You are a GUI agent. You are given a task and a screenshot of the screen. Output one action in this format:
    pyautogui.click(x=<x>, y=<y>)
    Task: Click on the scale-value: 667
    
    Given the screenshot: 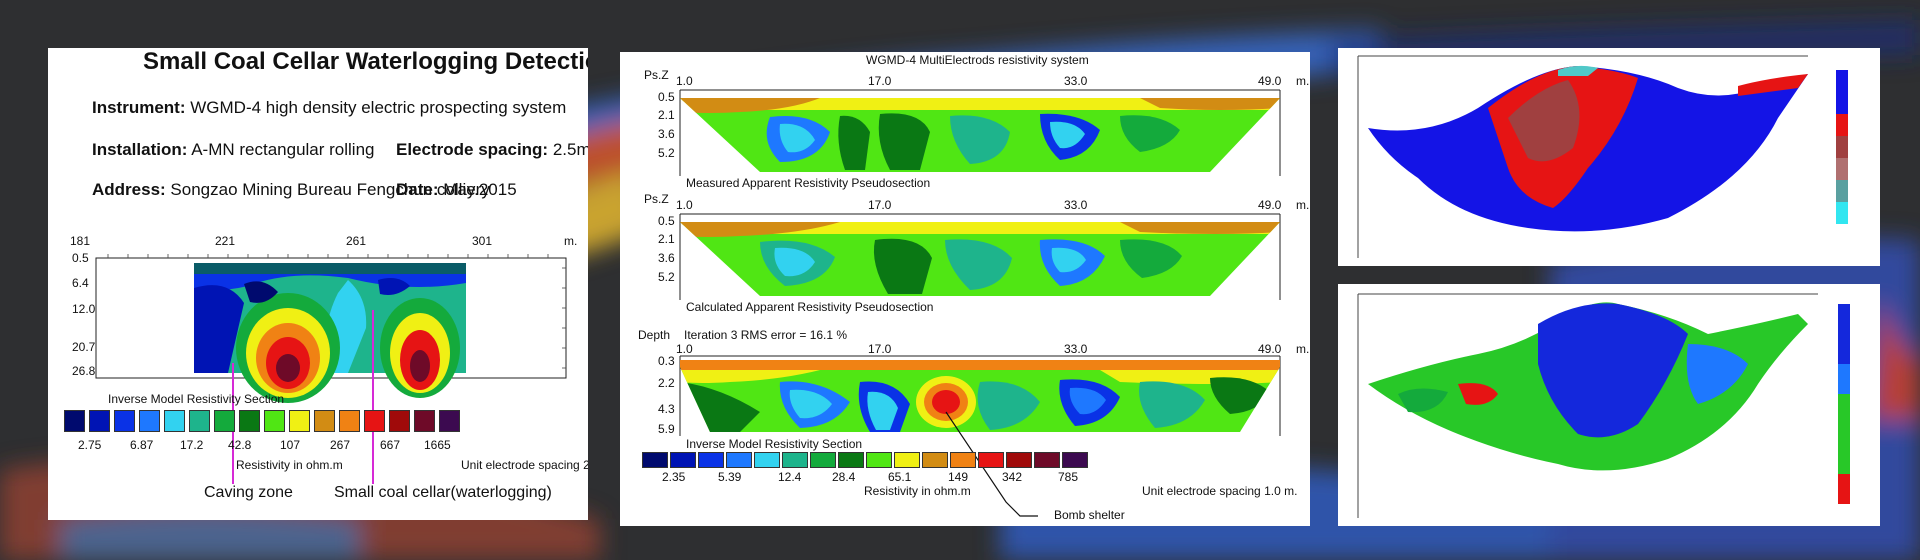 What is the action you would take?
    pyautogui.click(x=390, y=445)
    